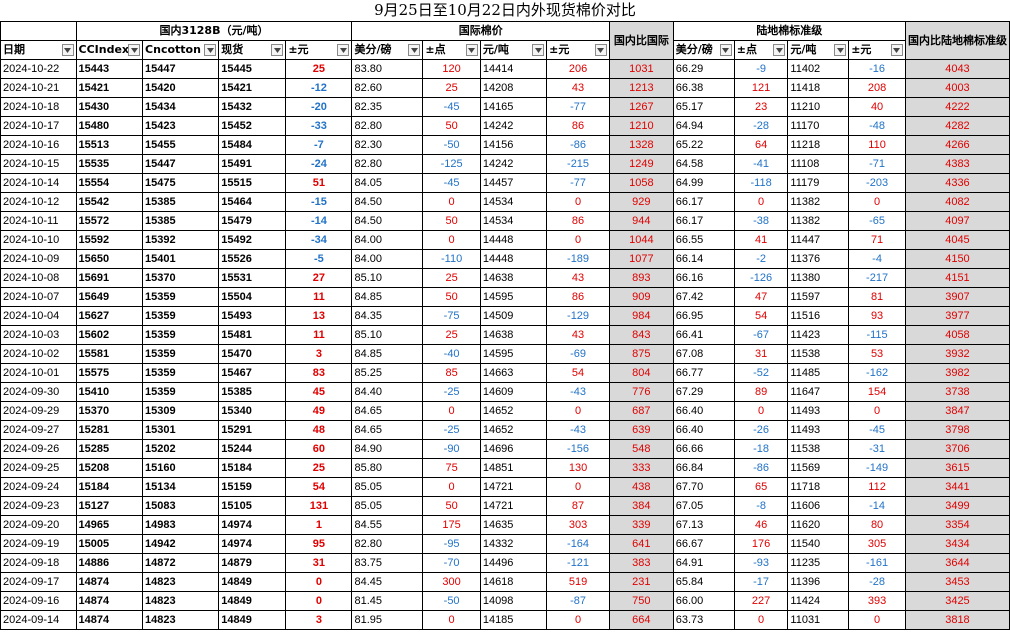 The width and height of the screenshot is (1010, 643). I want to click on cell-dom-change: 3, so click(319, 354).